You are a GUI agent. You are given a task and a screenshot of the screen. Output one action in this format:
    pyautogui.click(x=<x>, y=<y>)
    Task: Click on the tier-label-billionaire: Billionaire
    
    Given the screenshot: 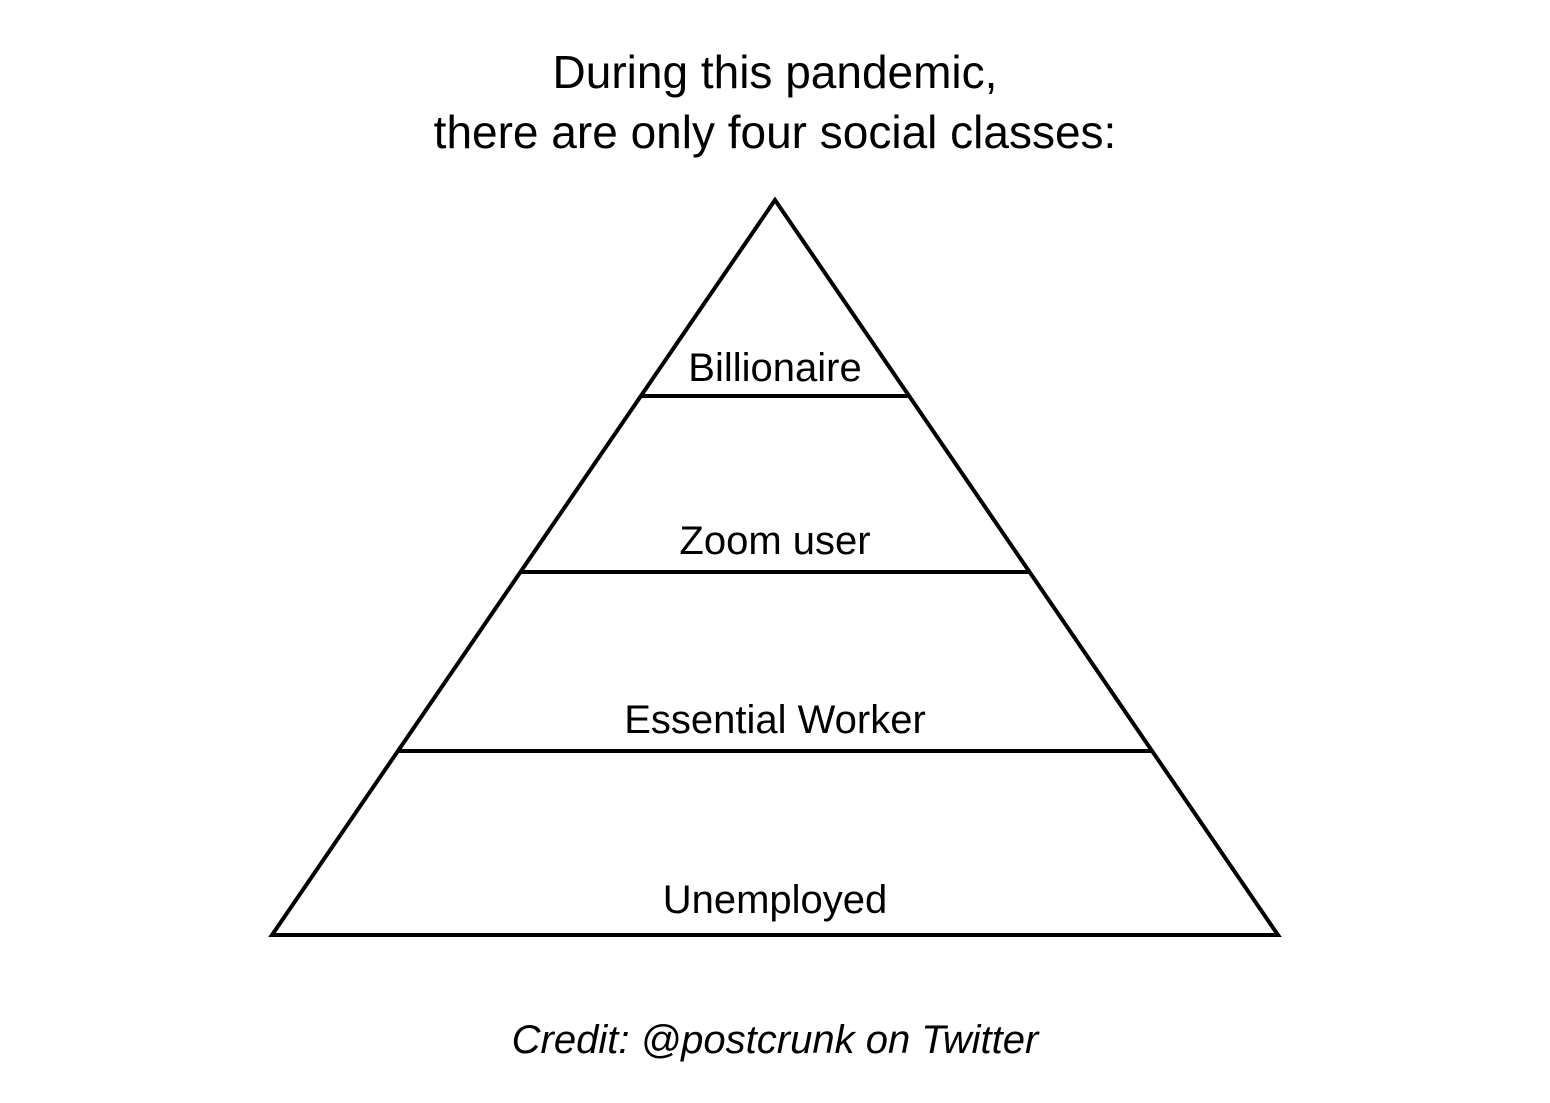 What is the action you would take?
    pyautogui.click(x=775, y=368)
    